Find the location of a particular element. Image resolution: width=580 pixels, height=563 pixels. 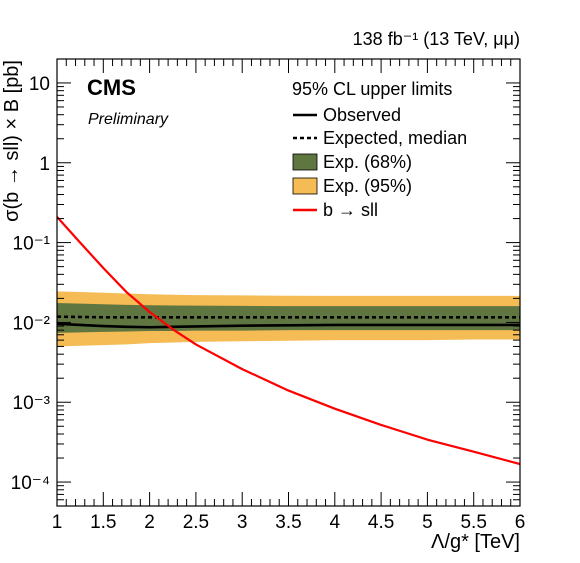

lumi-label: 138 fb⁻¹ (13 TeV, μμ) is located at coordinates (436, 39).